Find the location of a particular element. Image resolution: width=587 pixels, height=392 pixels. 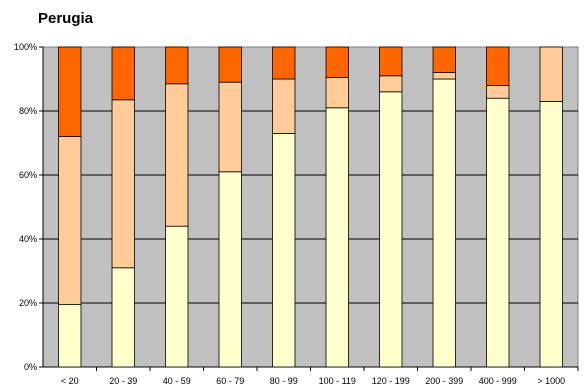

x-tick-label: 100 - 119 is located at coordinates (337, 381).